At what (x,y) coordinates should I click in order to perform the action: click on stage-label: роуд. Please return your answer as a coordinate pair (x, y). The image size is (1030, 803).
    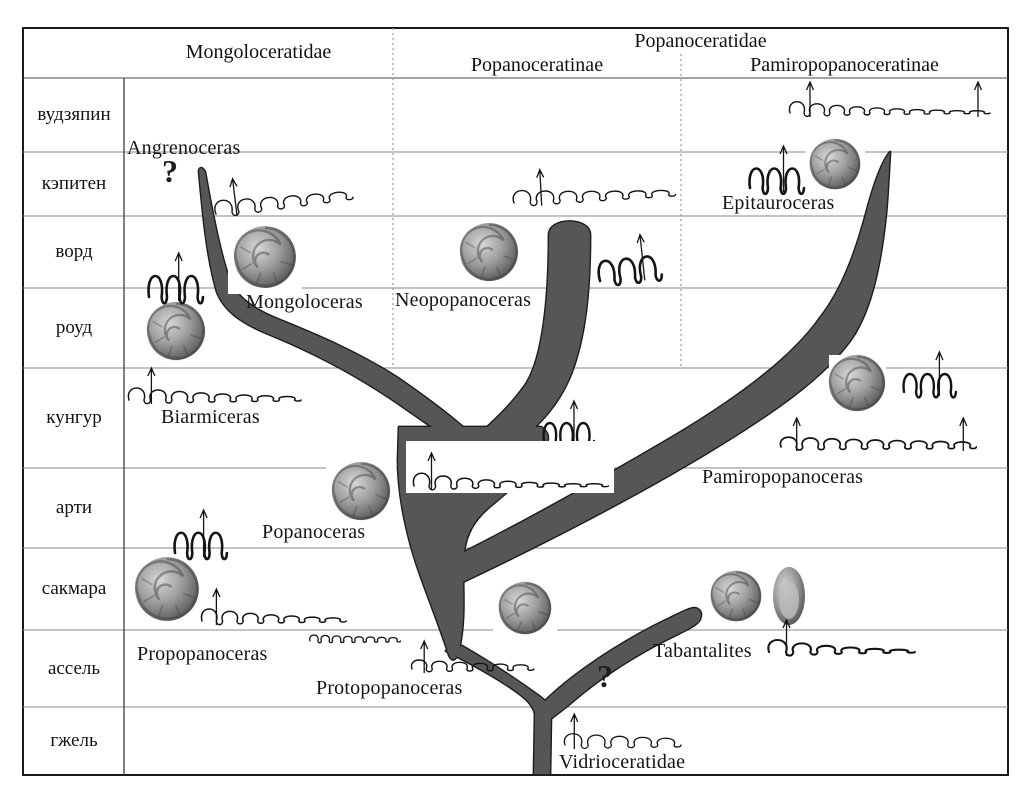
    Looking at the image, I should click on (74, 327).